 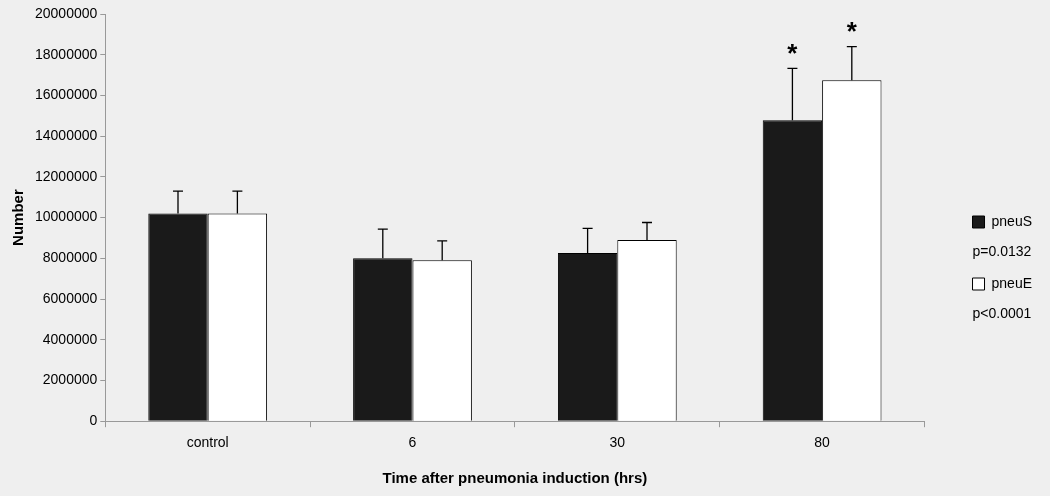 What do you see at coordinates (1002, 313) in the screenshot?
I see `text: p<0.0001` at bounding box center [1002, 313].